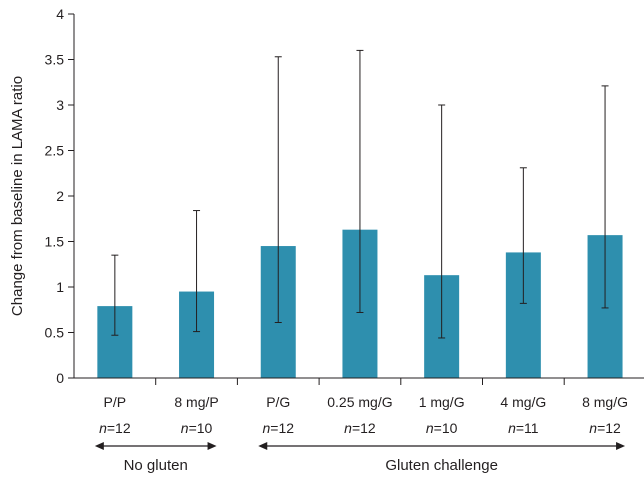  What do you see at coordinates (523, 428) in the screenshot?
I see `sample-size-label: n=11` at bounding box center [523, 428].